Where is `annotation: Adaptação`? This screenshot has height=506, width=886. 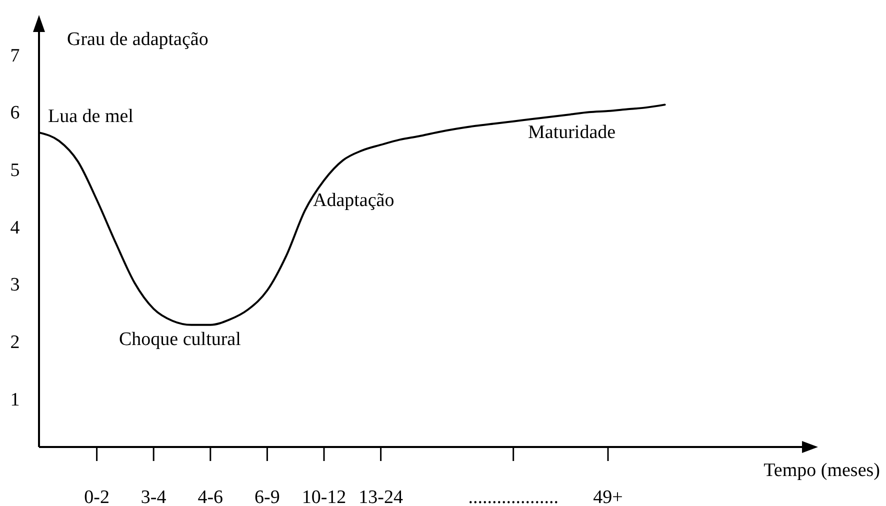
annotation: Adaptação is located at coordinates (353, 200).